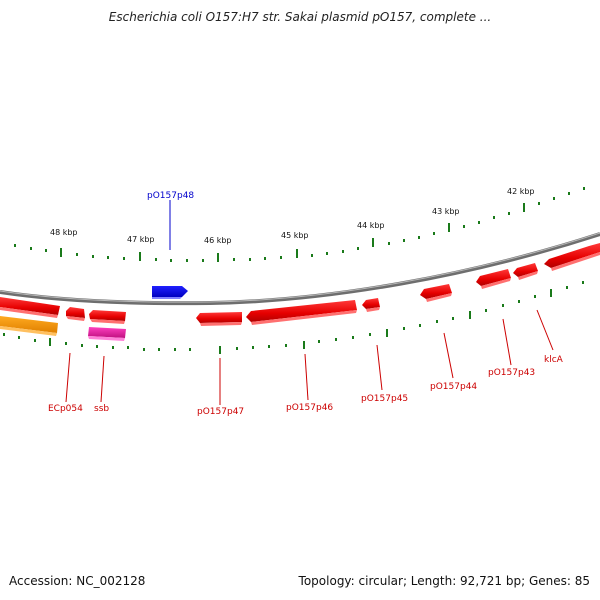 The height and width of the screenshot is (600, 600). I want to click on gene-label: pO157p47, so click(220, 412).